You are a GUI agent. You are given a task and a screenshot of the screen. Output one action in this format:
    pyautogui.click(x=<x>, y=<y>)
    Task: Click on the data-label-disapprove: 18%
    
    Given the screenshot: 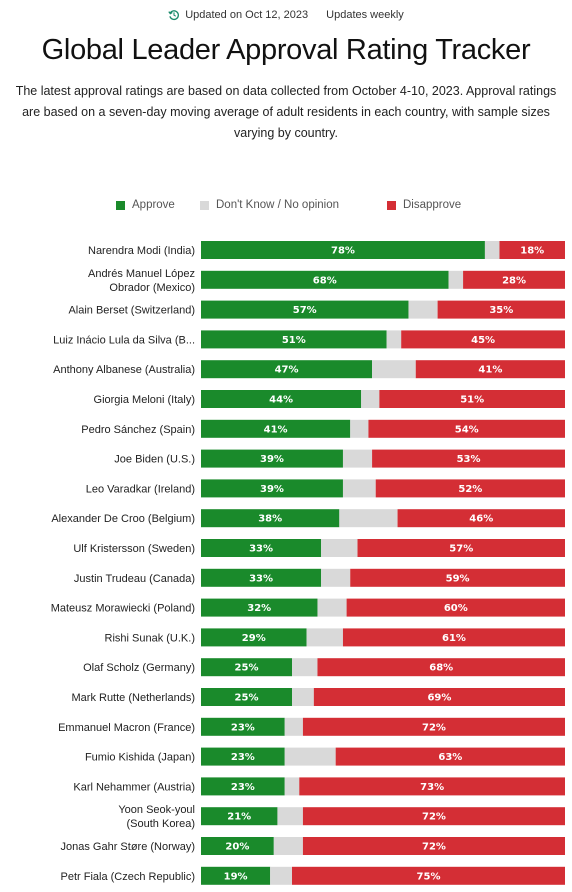 What is the action you would take?
    pyautogui.click(x=532, y=251)
    